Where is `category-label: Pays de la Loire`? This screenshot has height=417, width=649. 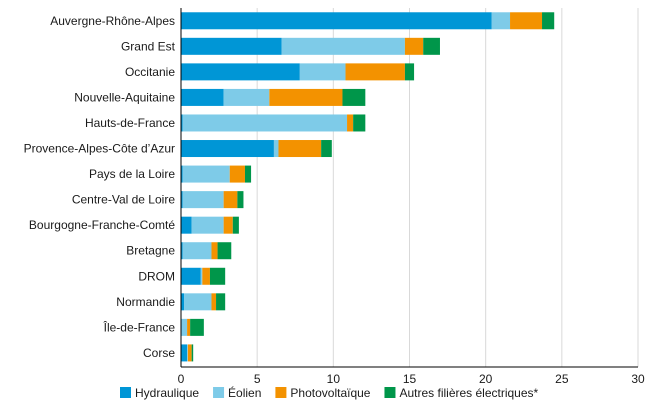 category-label: Pays de la Loire is located at coordinates (132, 174).